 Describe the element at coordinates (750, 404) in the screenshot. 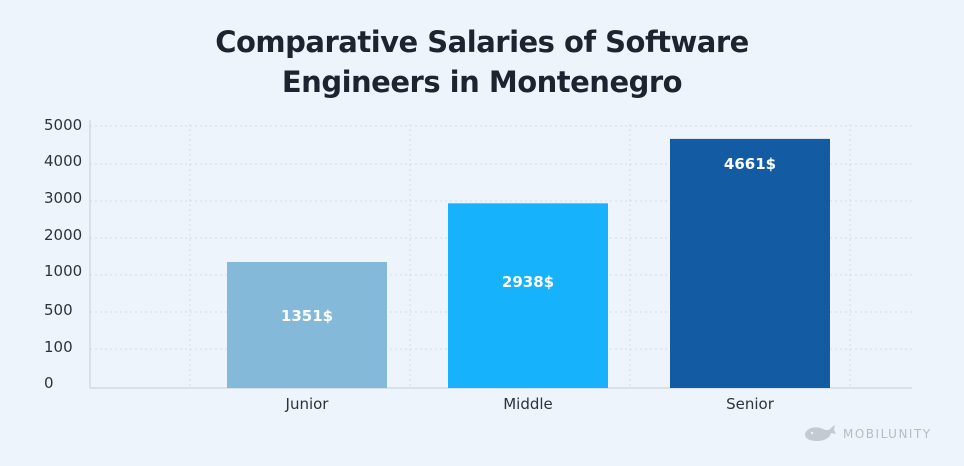

I see `x-tick-label: Senior` at that location.